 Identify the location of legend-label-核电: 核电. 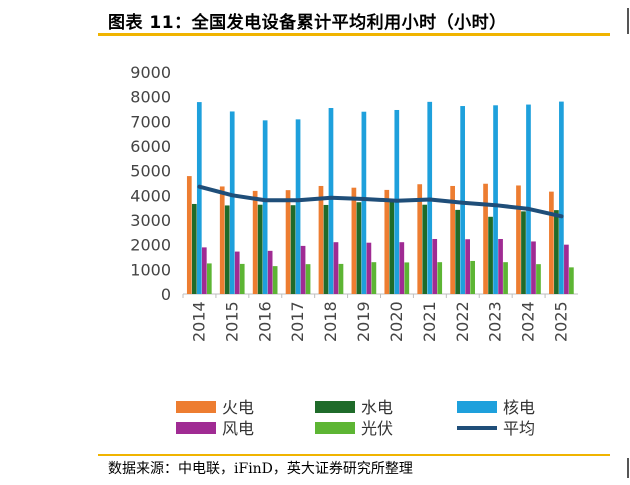
(519, 407).